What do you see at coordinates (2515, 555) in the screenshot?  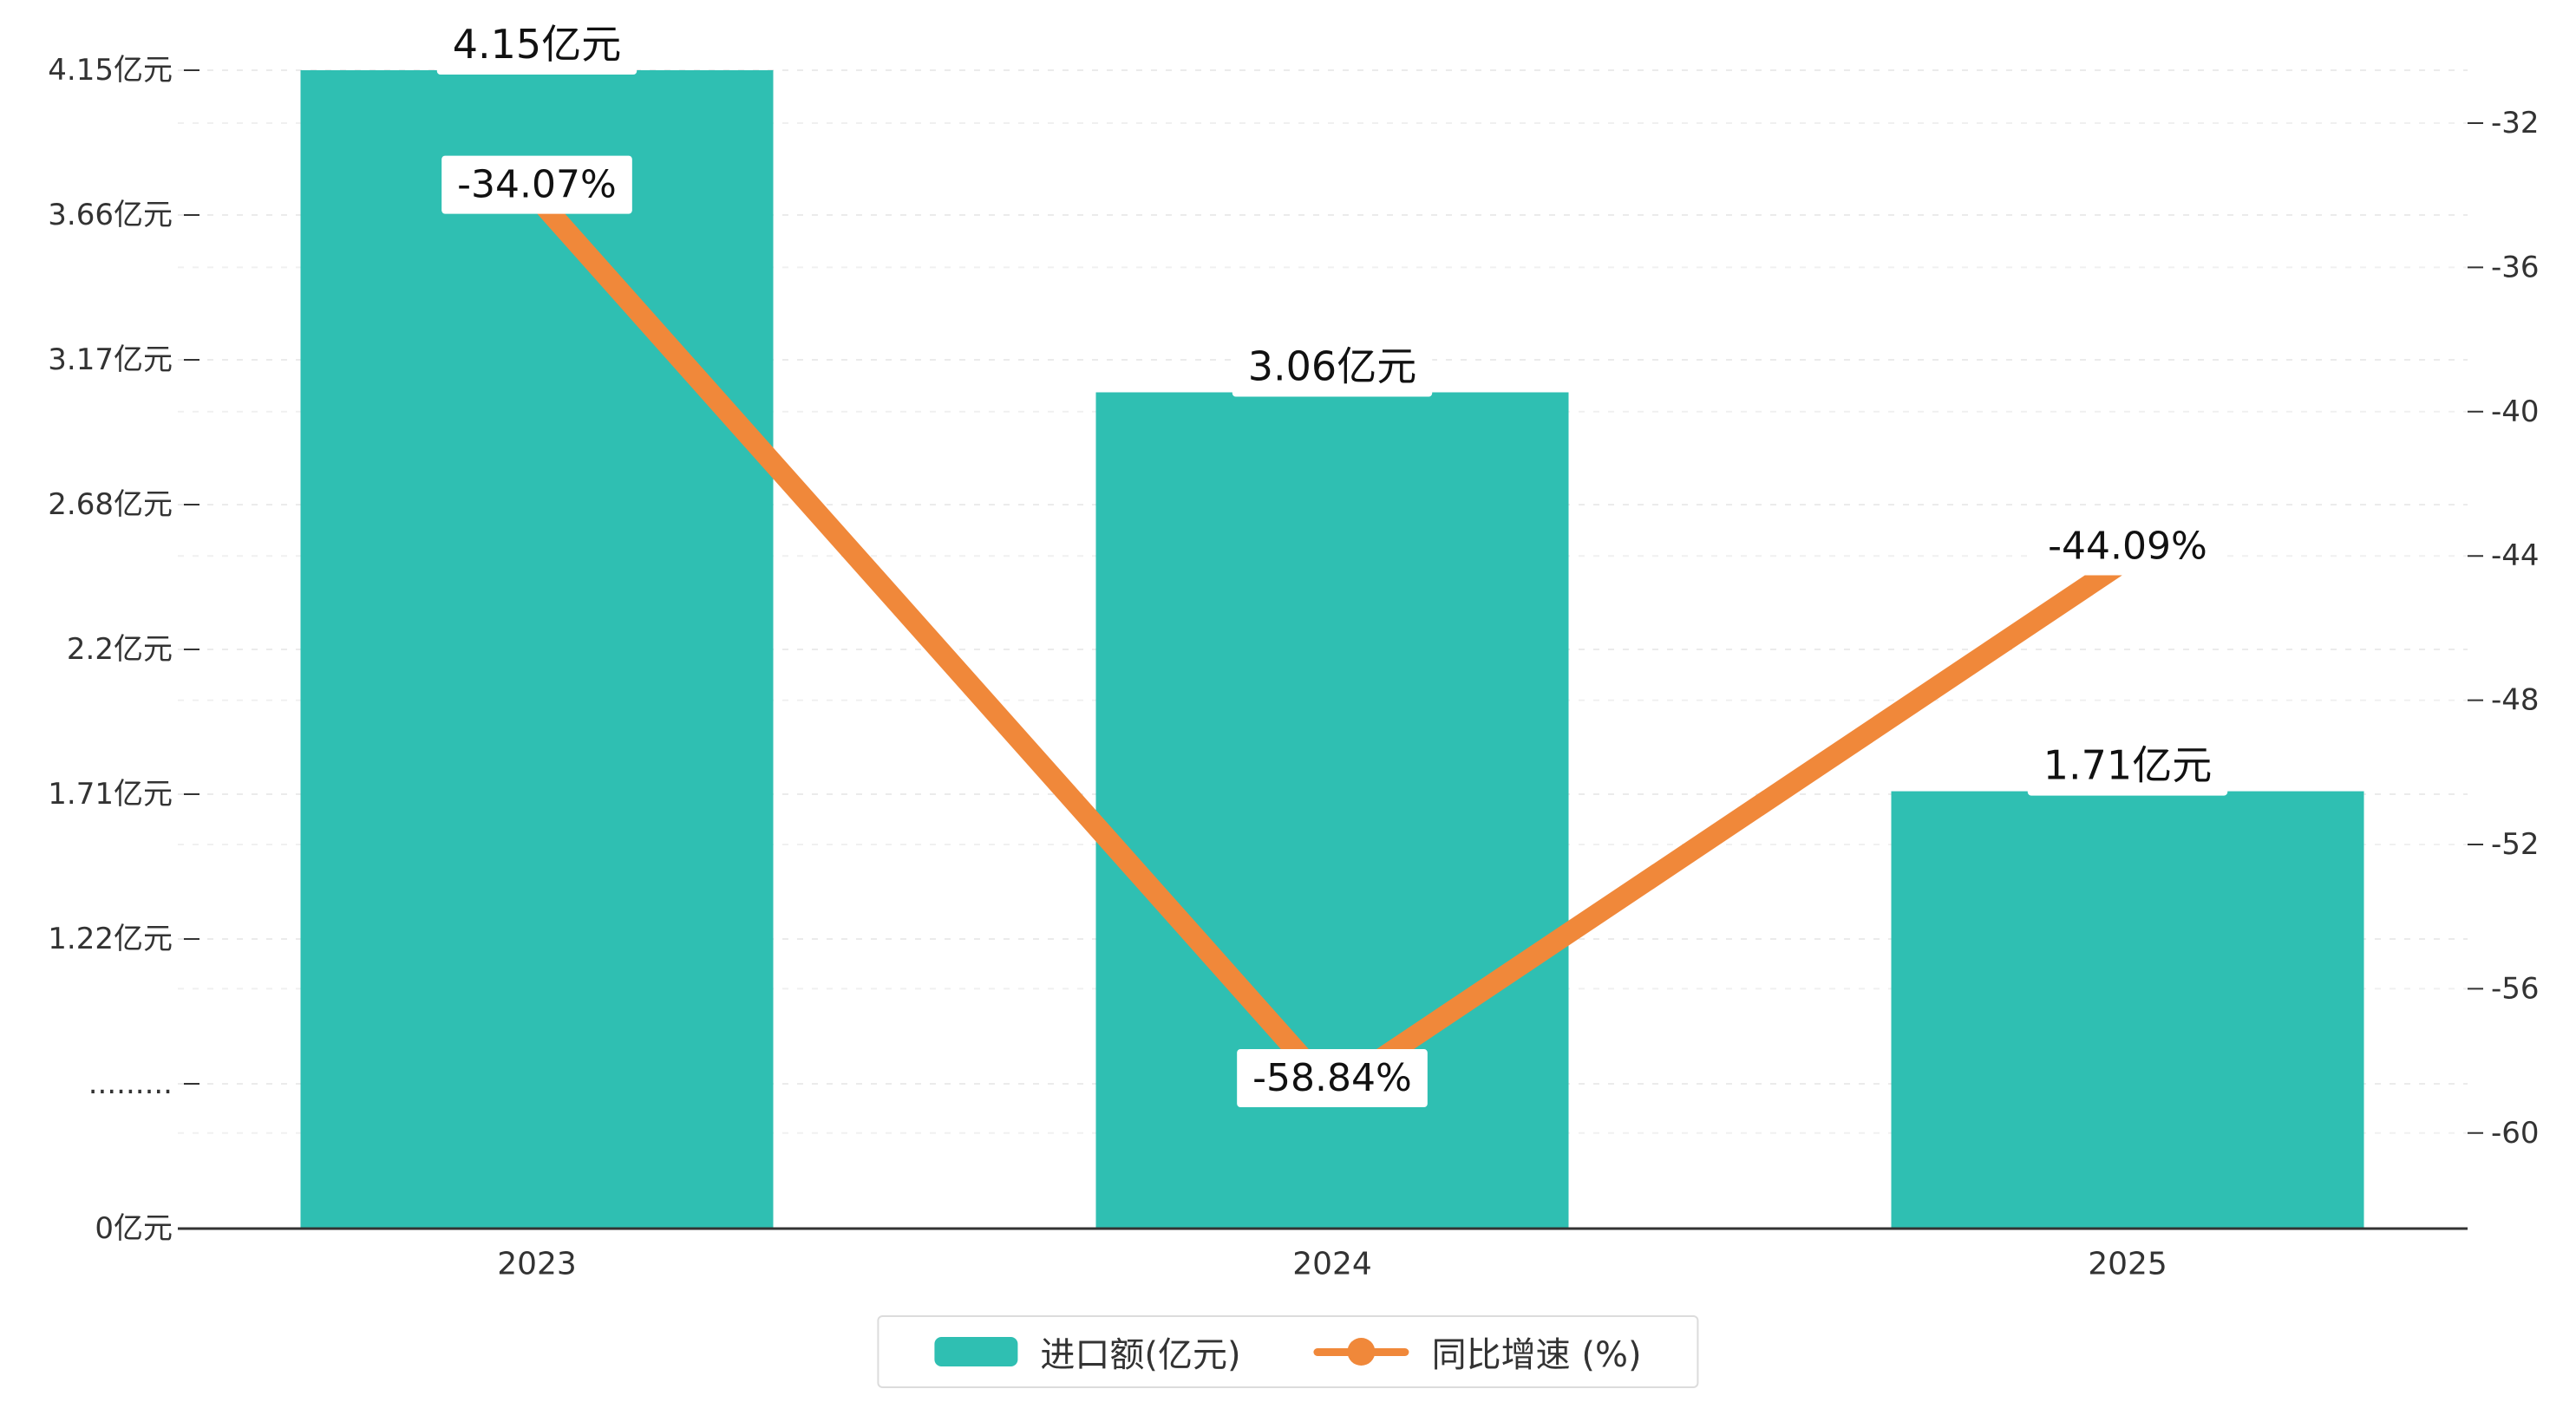 I see `right-axis-tick-label: -44` at bounding box center [2515, 555].